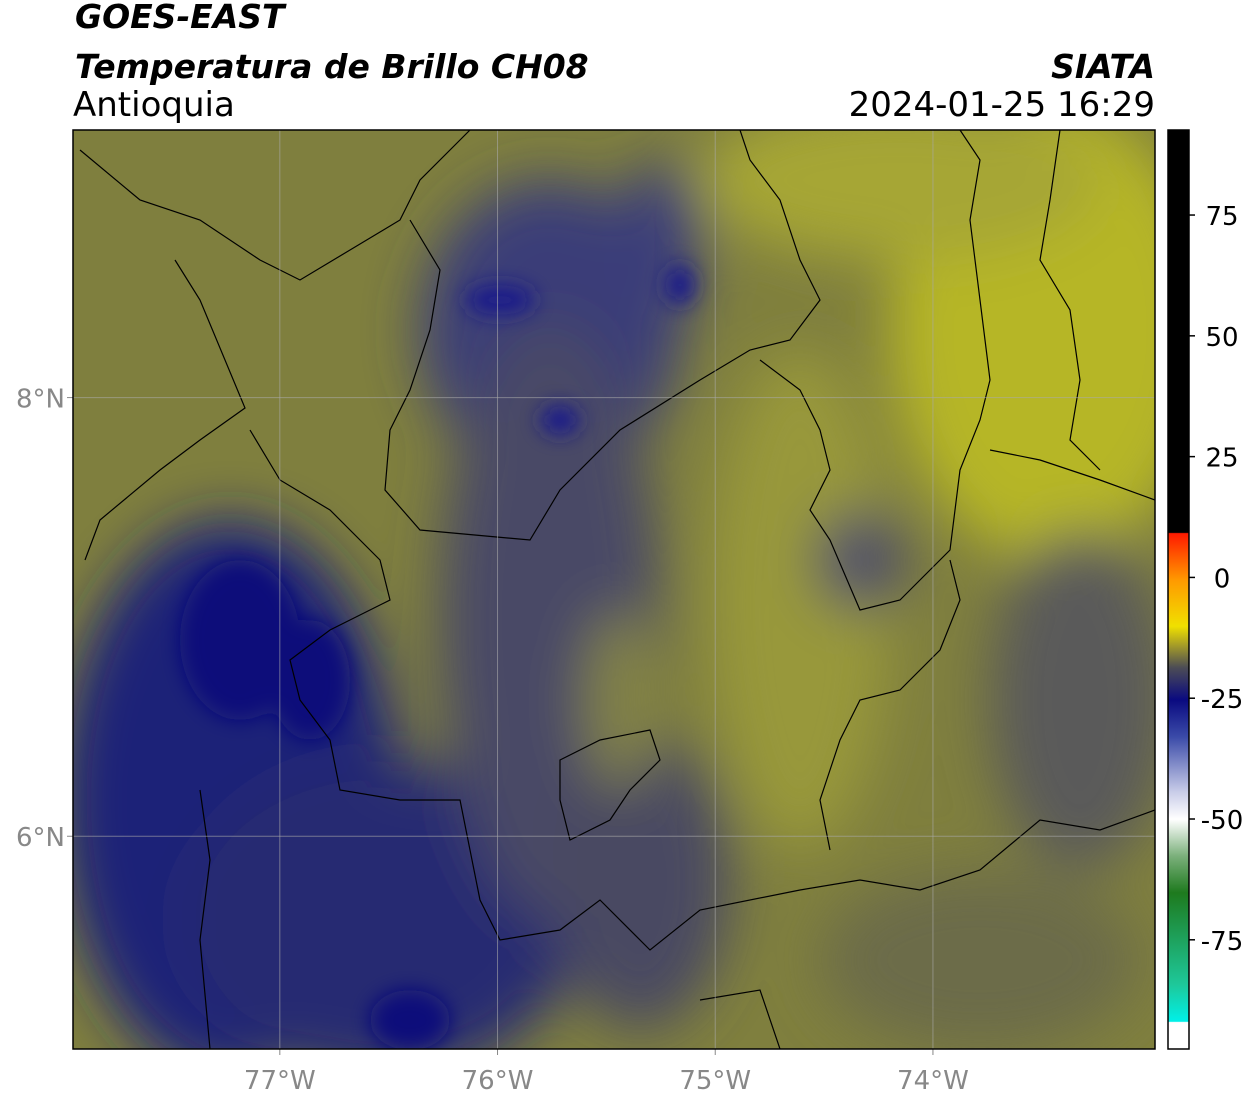  Describe the element at coordinates (1002, 105) in the screenshot. I see `datetime: 2024-01-25 16:29` at that location.